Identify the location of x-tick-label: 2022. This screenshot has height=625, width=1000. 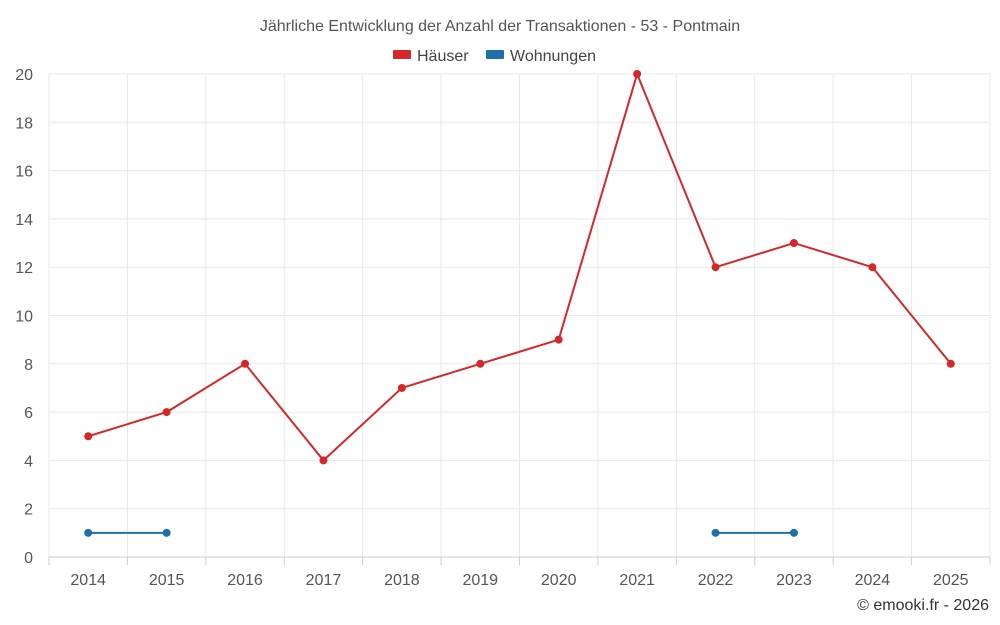
(716, 580).